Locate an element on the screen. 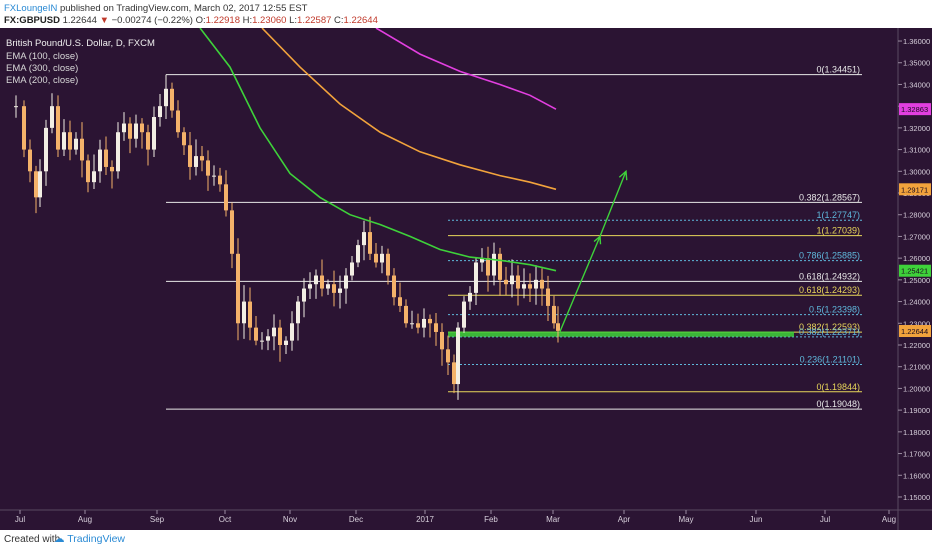  x-tick-label: Nov is located at coordinates (290, 519).